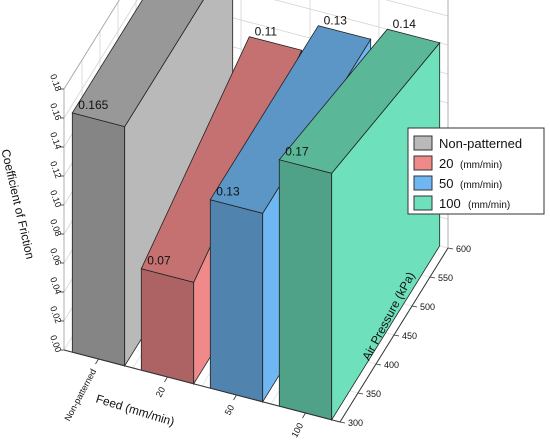  Describe the element at coordinates (55, 112) in the screenshot. I see `y-tick-label: 0.16` at that location.